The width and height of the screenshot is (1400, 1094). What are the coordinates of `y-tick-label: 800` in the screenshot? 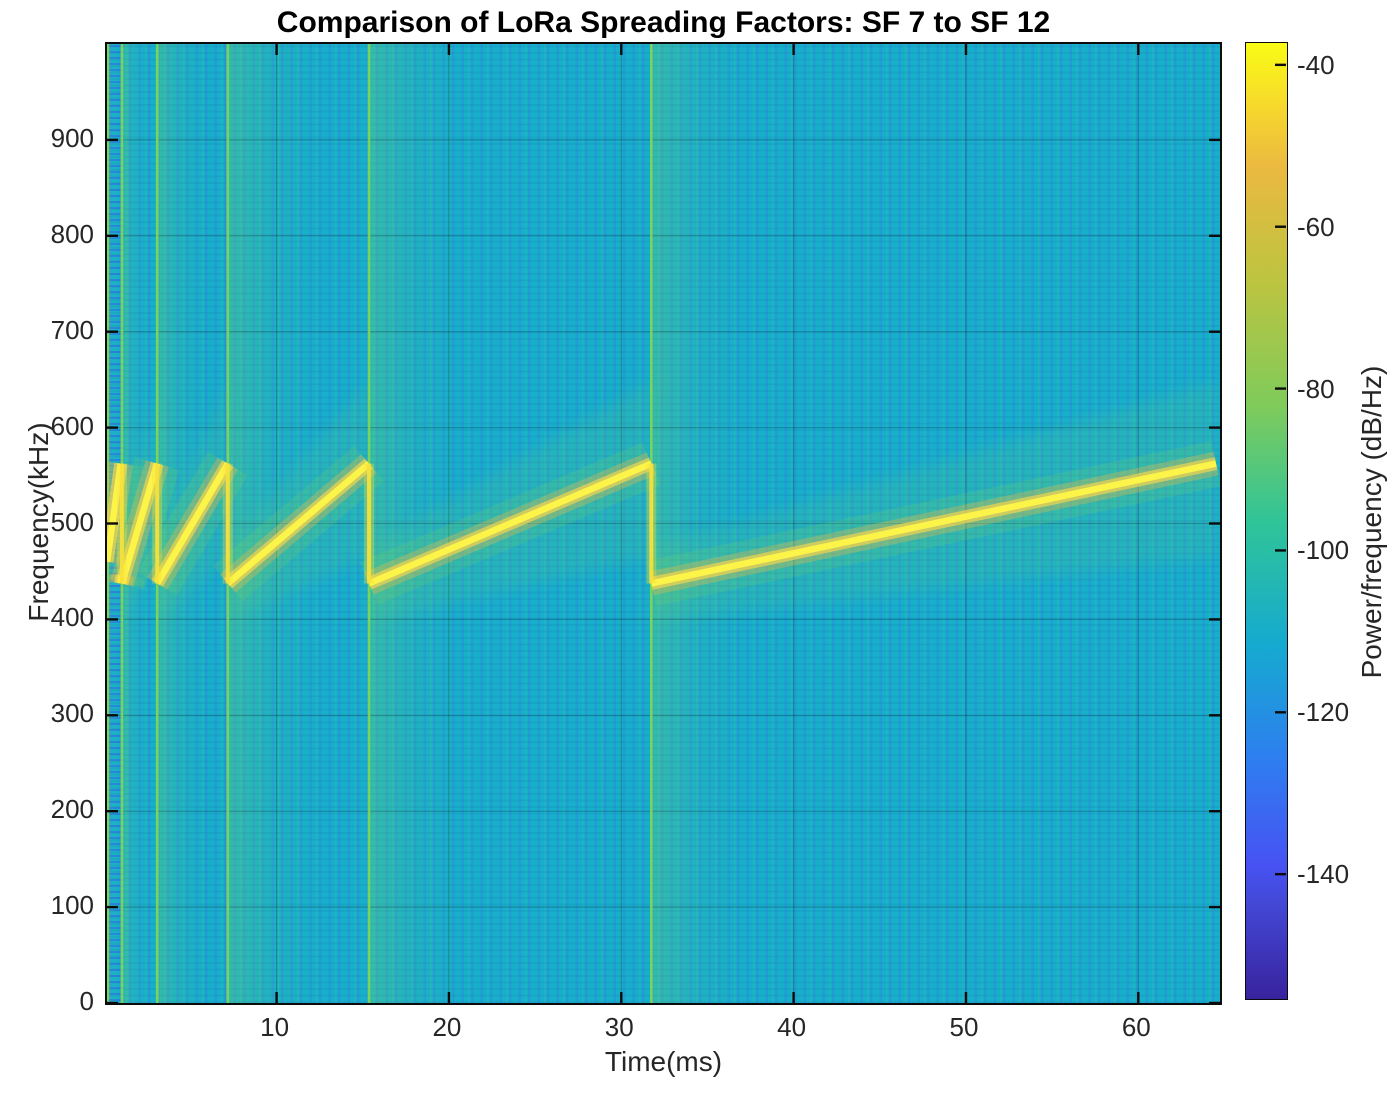 It's located at (72, 233).